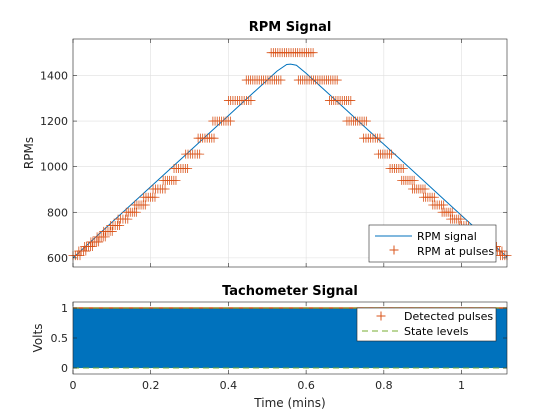  What do you see at coordinates (289, 403) in the screenshot?
I see `tach-x-axis-label: Time (mins)` at bounding box center [289, 403].